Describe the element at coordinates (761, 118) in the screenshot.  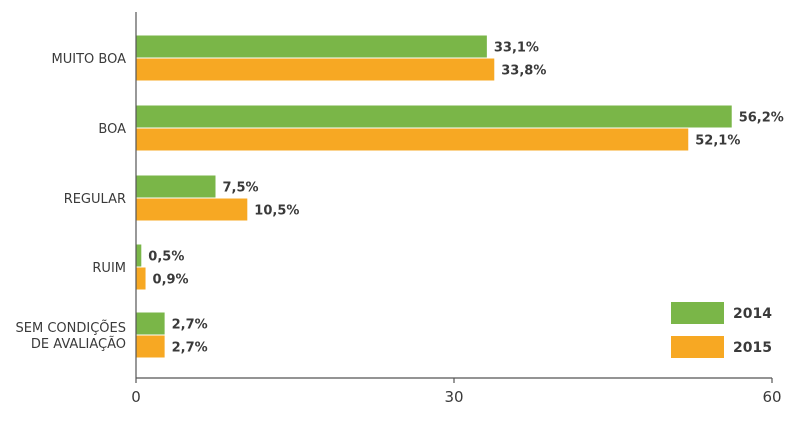
I see `value-label: 56,2%` at that location.